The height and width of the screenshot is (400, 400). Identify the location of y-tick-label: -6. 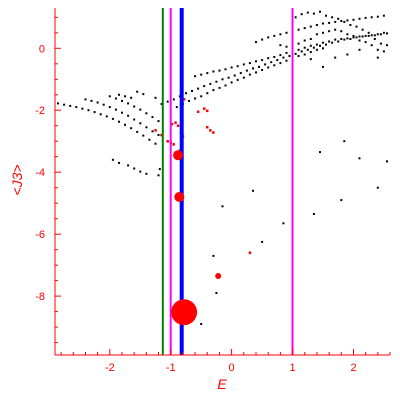
(40, 235).